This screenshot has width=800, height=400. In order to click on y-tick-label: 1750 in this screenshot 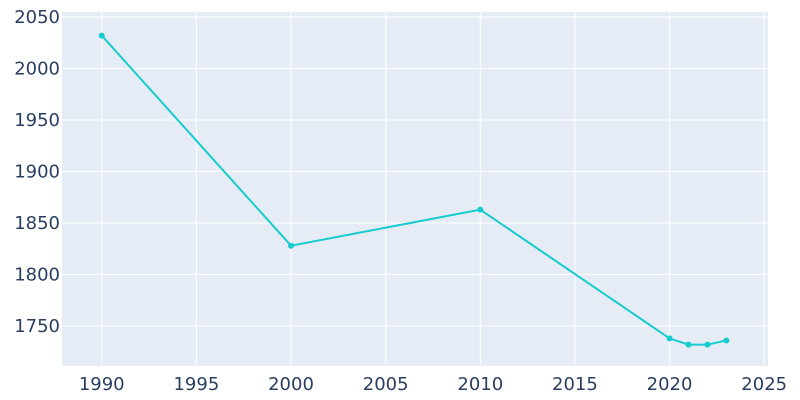, I will do `click(37, 326)`.